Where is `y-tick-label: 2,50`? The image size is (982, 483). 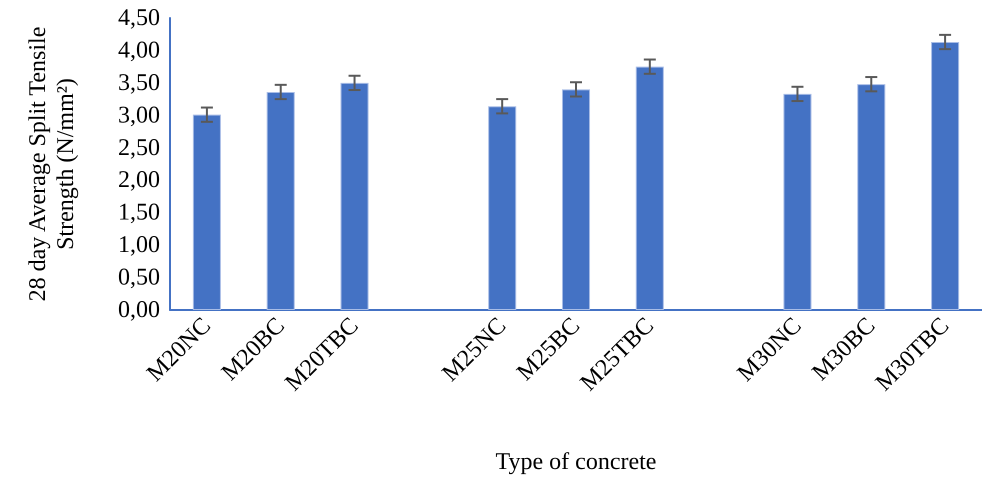 y-tick-label: 2,50 is located at coordinates (139, 147).